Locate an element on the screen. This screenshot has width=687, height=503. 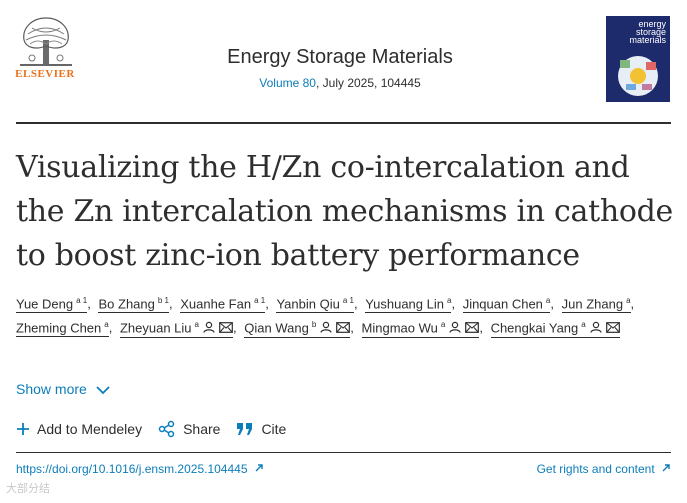
share-icon is located at coordinates (166, 429).